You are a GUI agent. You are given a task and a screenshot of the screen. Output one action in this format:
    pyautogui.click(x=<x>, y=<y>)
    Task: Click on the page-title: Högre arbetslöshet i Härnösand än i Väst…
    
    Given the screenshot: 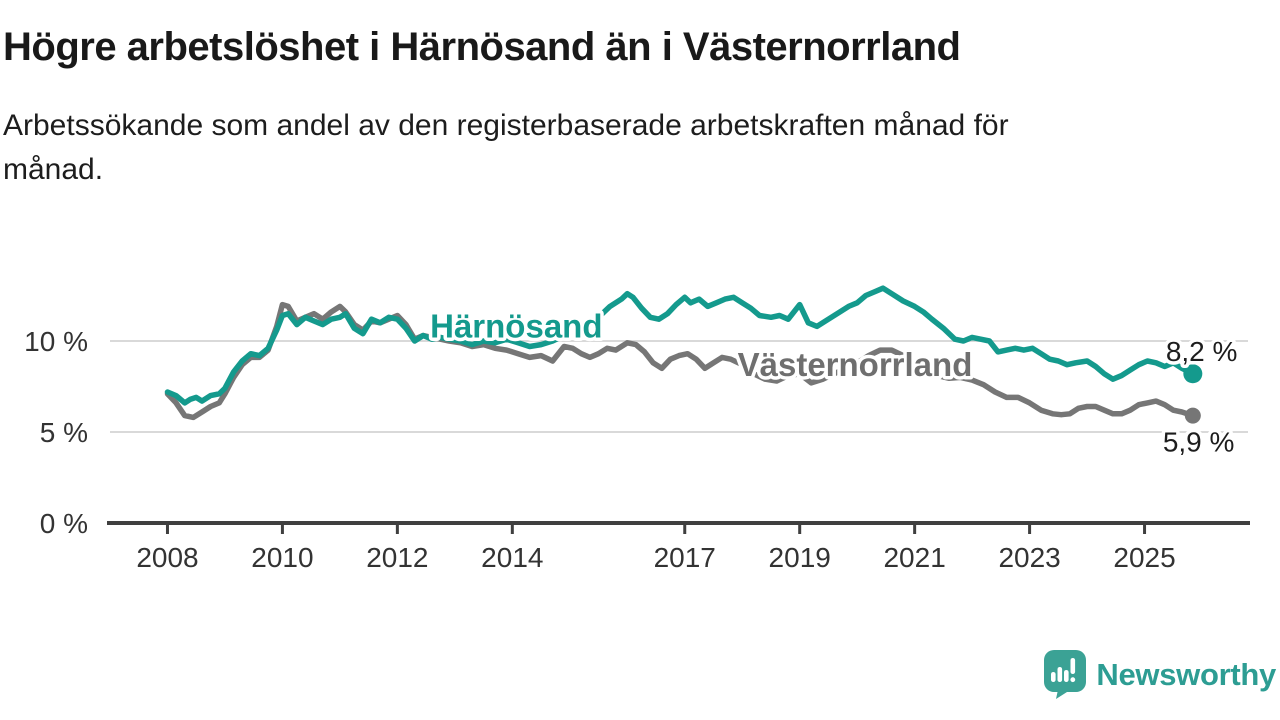 What is the action you would take?
    pyautogui.click(x=482, y=47)
    